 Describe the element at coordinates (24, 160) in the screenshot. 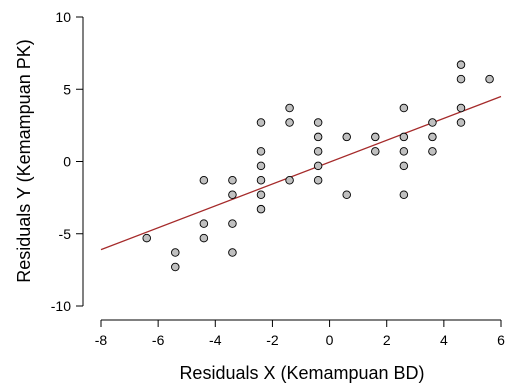

I see `y-axis-label: Residuals Y (Kemampuan PK)` at that location.